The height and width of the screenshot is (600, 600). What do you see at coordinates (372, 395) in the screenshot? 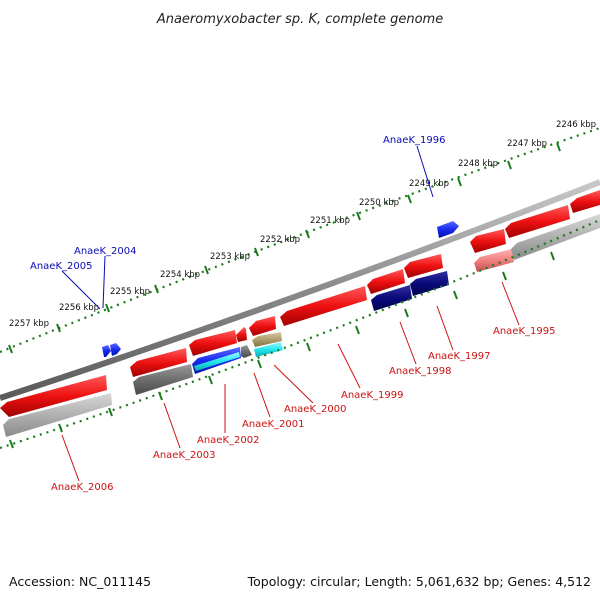
I see `gene-label-anaek-1999: AnaeK_1999` at bounding box center [372, 395].